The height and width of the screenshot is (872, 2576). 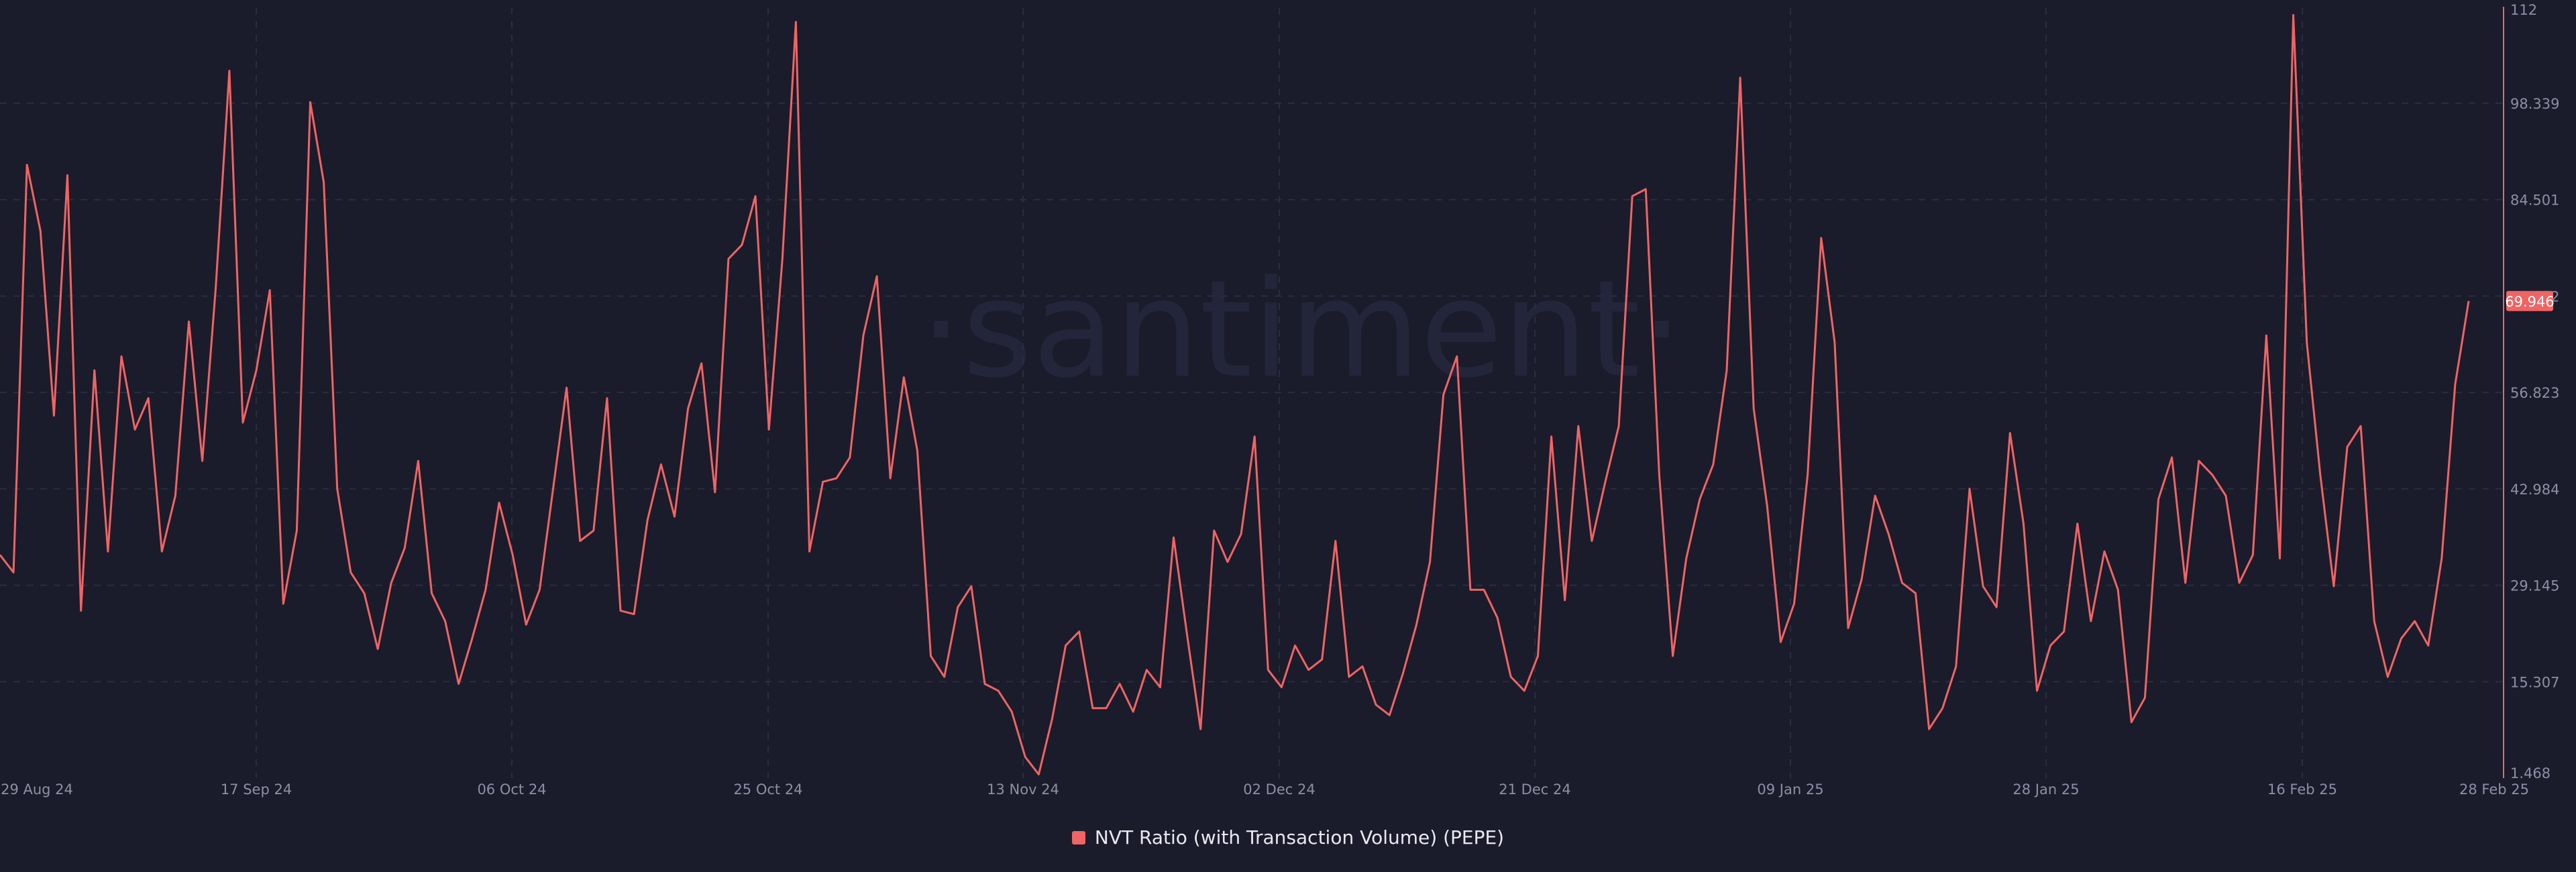 I want to click on y-tick-label: 15.307, so click(x=2534, y=682).